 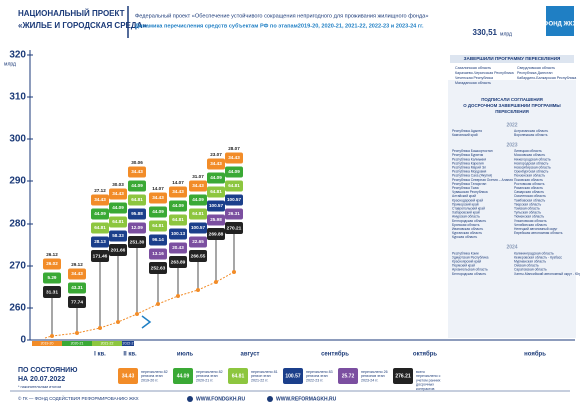 What do you see at coordinates (560, 21) in the screenshot?
I see `logo` at bounding box center [560, 21].